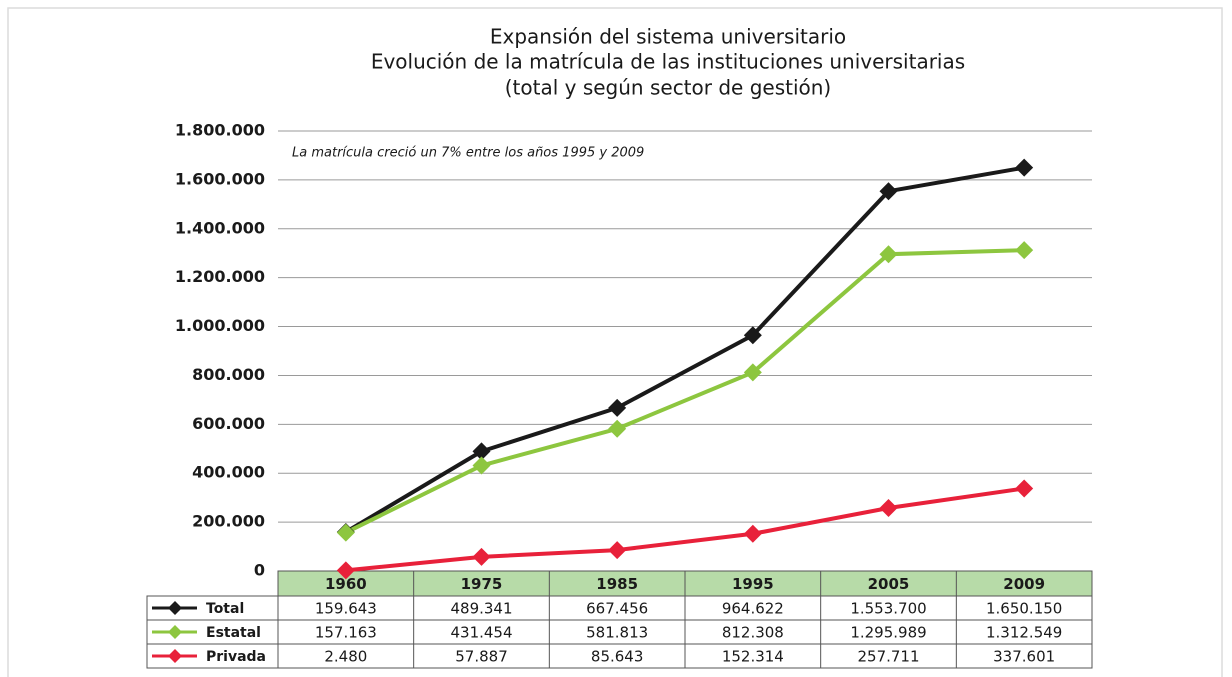 Image resolution: width=1232 pixels, height=677 pixels. What do you see at coordinates (1024, 657) in the screenshot?
I see `table-cell: 337.601` at bounding box center [1024, 657].